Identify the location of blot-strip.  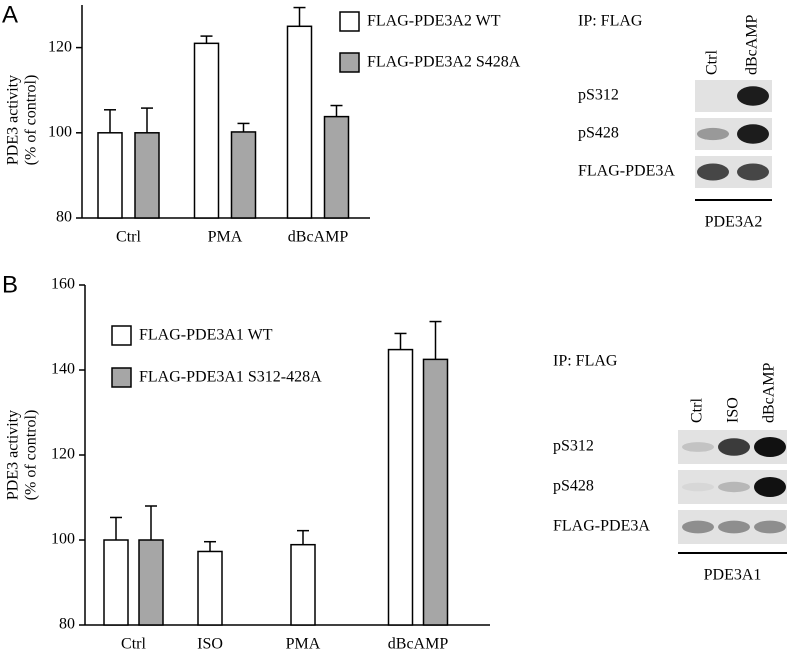
(732, 527).